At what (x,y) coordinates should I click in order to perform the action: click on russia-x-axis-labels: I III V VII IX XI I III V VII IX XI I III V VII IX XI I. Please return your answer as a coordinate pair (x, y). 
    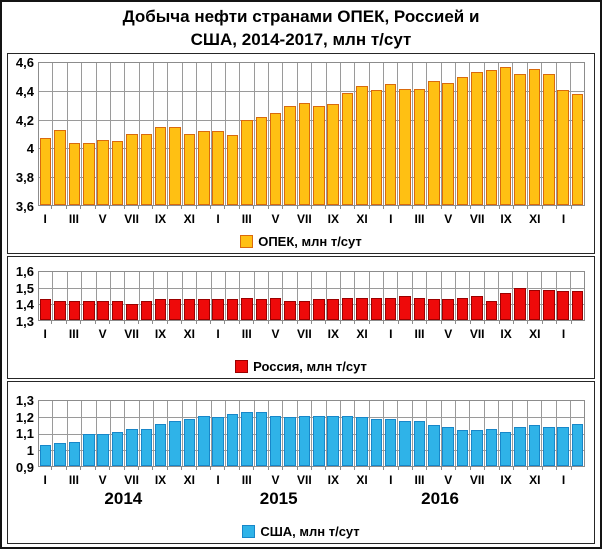
    Looking at the image, I should click on (311, 332).